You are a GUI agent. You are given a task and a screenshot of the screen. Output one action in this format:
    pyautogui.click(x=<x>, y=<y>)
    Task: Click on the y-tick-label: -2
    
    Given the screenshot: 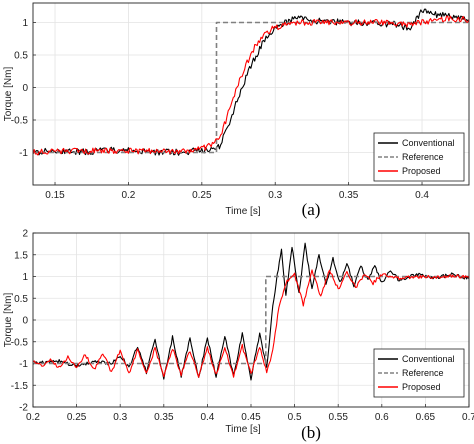 What is the action you would take?
    pyautogui.click(x=23, y=408)
    